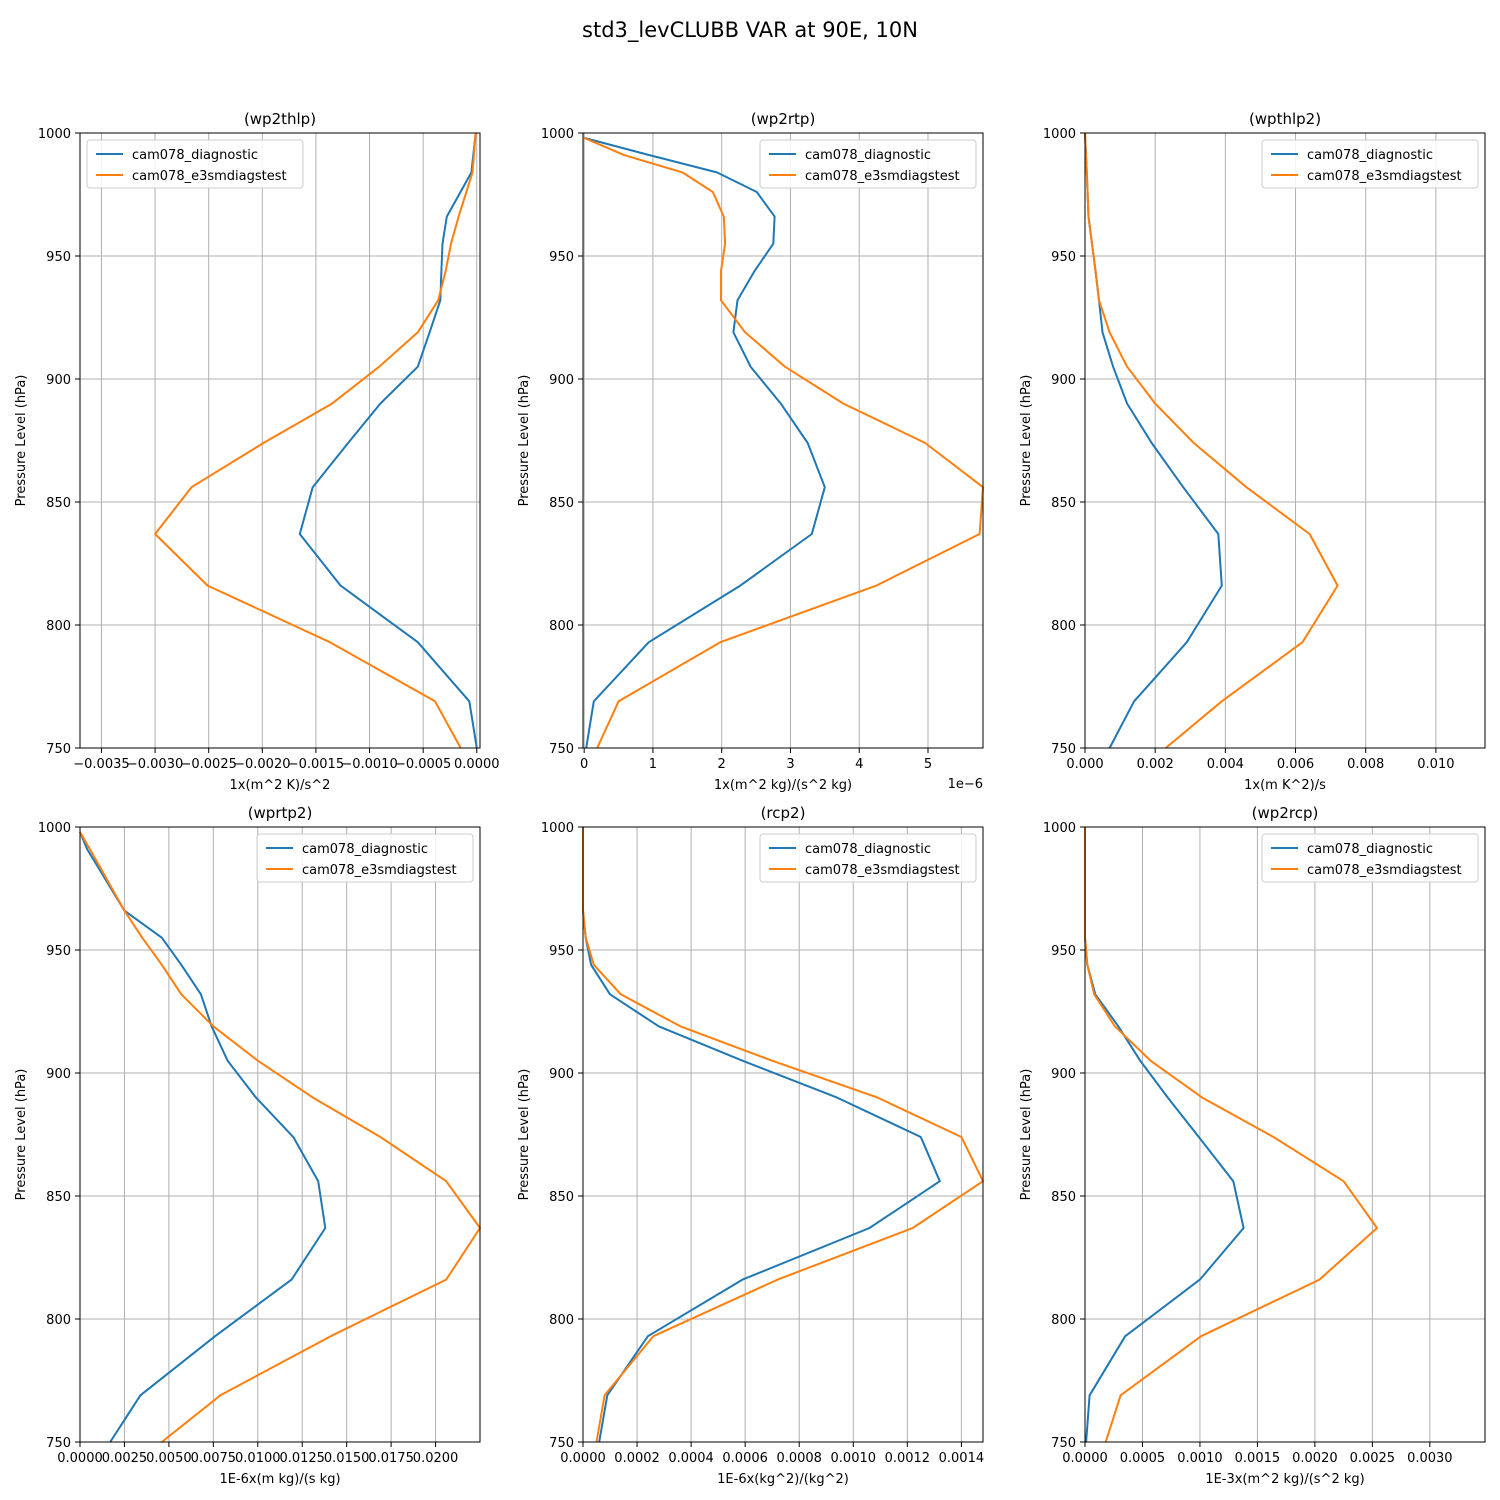  What do you see at coordinates (637, 1458) in the screenshot?
I see `x-tick-label: 0.0002` at bounding box center [637, 1458].